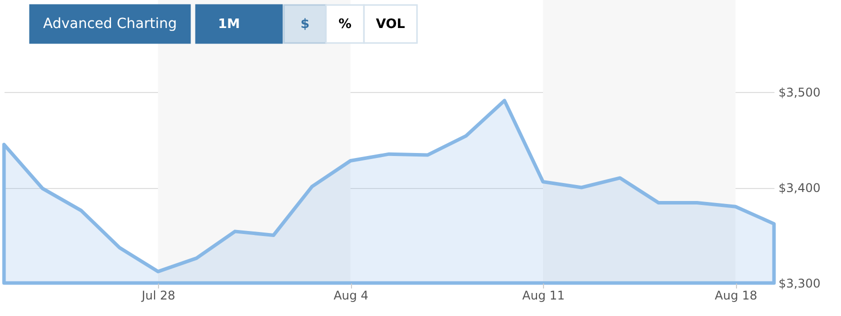 This screenshot has width=841, height=316. I want to click on y-tick-label: $3,300, so click(799, 283).